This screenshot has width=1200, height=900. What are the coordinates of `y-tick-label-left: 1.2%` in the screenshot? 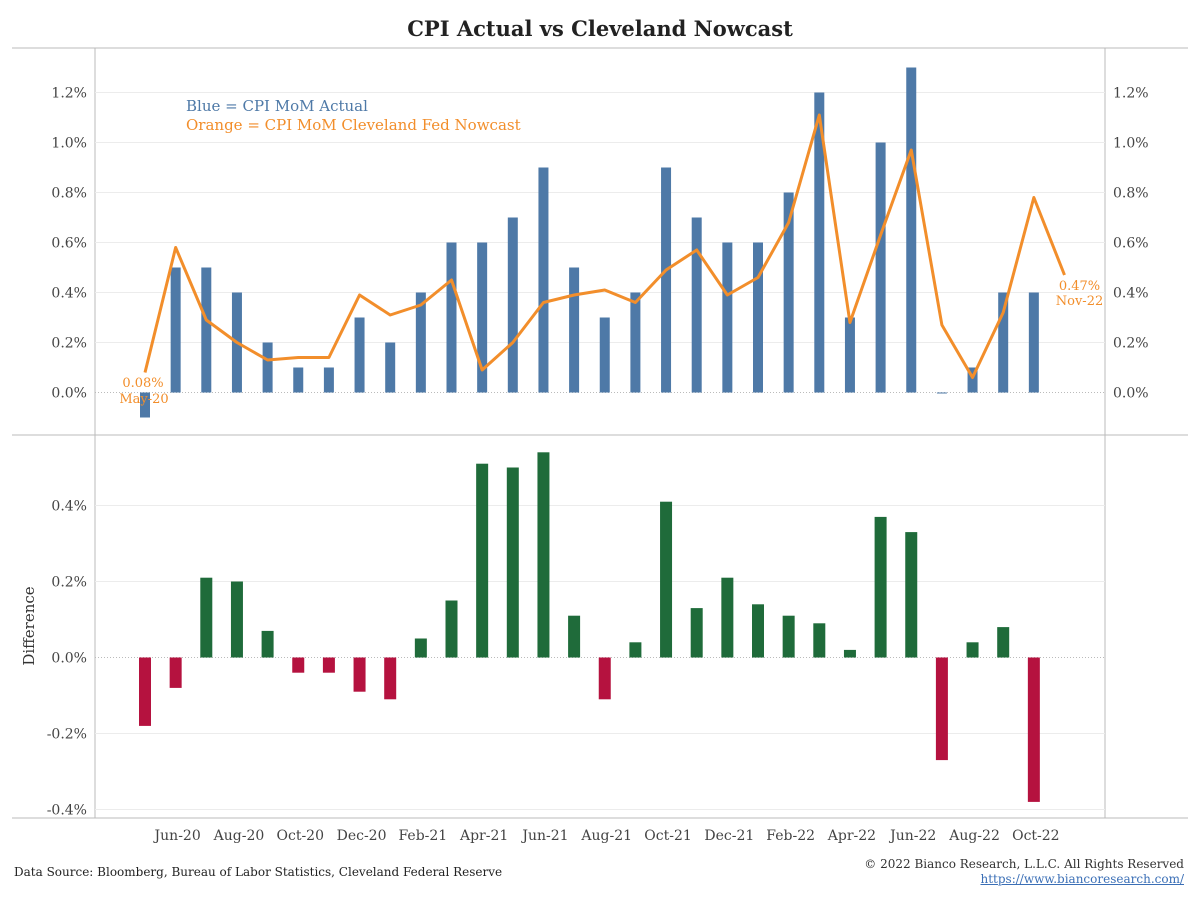 It's located at (69, 94).